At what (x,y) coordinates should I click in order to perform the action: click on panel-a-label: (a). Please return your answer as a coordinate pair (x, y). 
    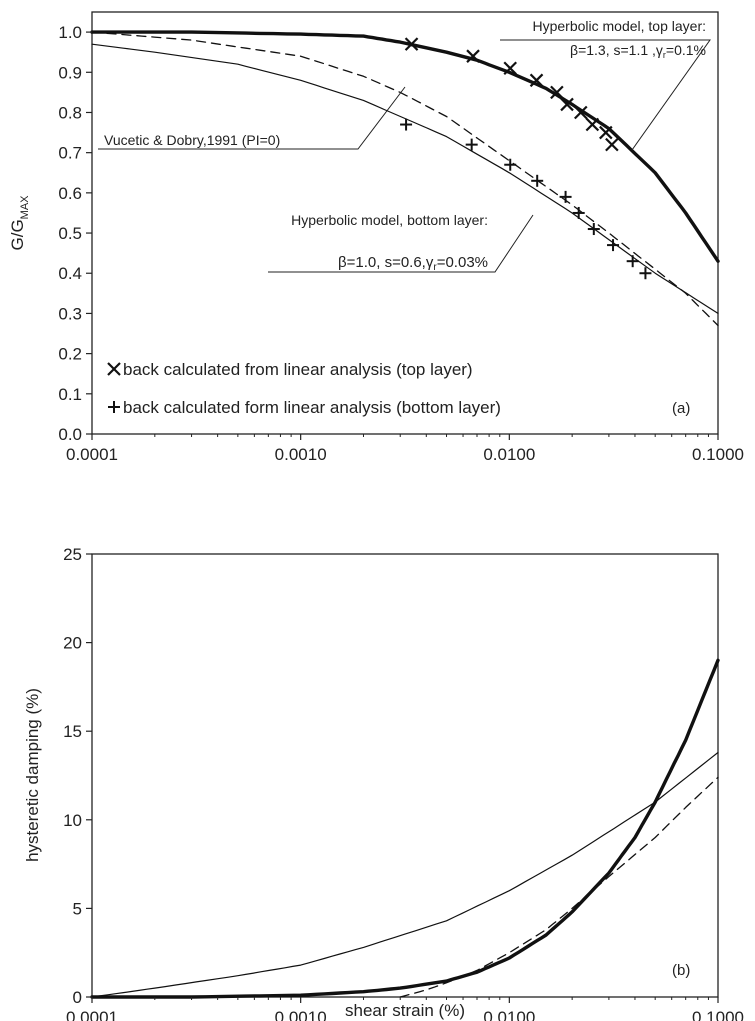
    Looking at the image, I should click on (681, 408).